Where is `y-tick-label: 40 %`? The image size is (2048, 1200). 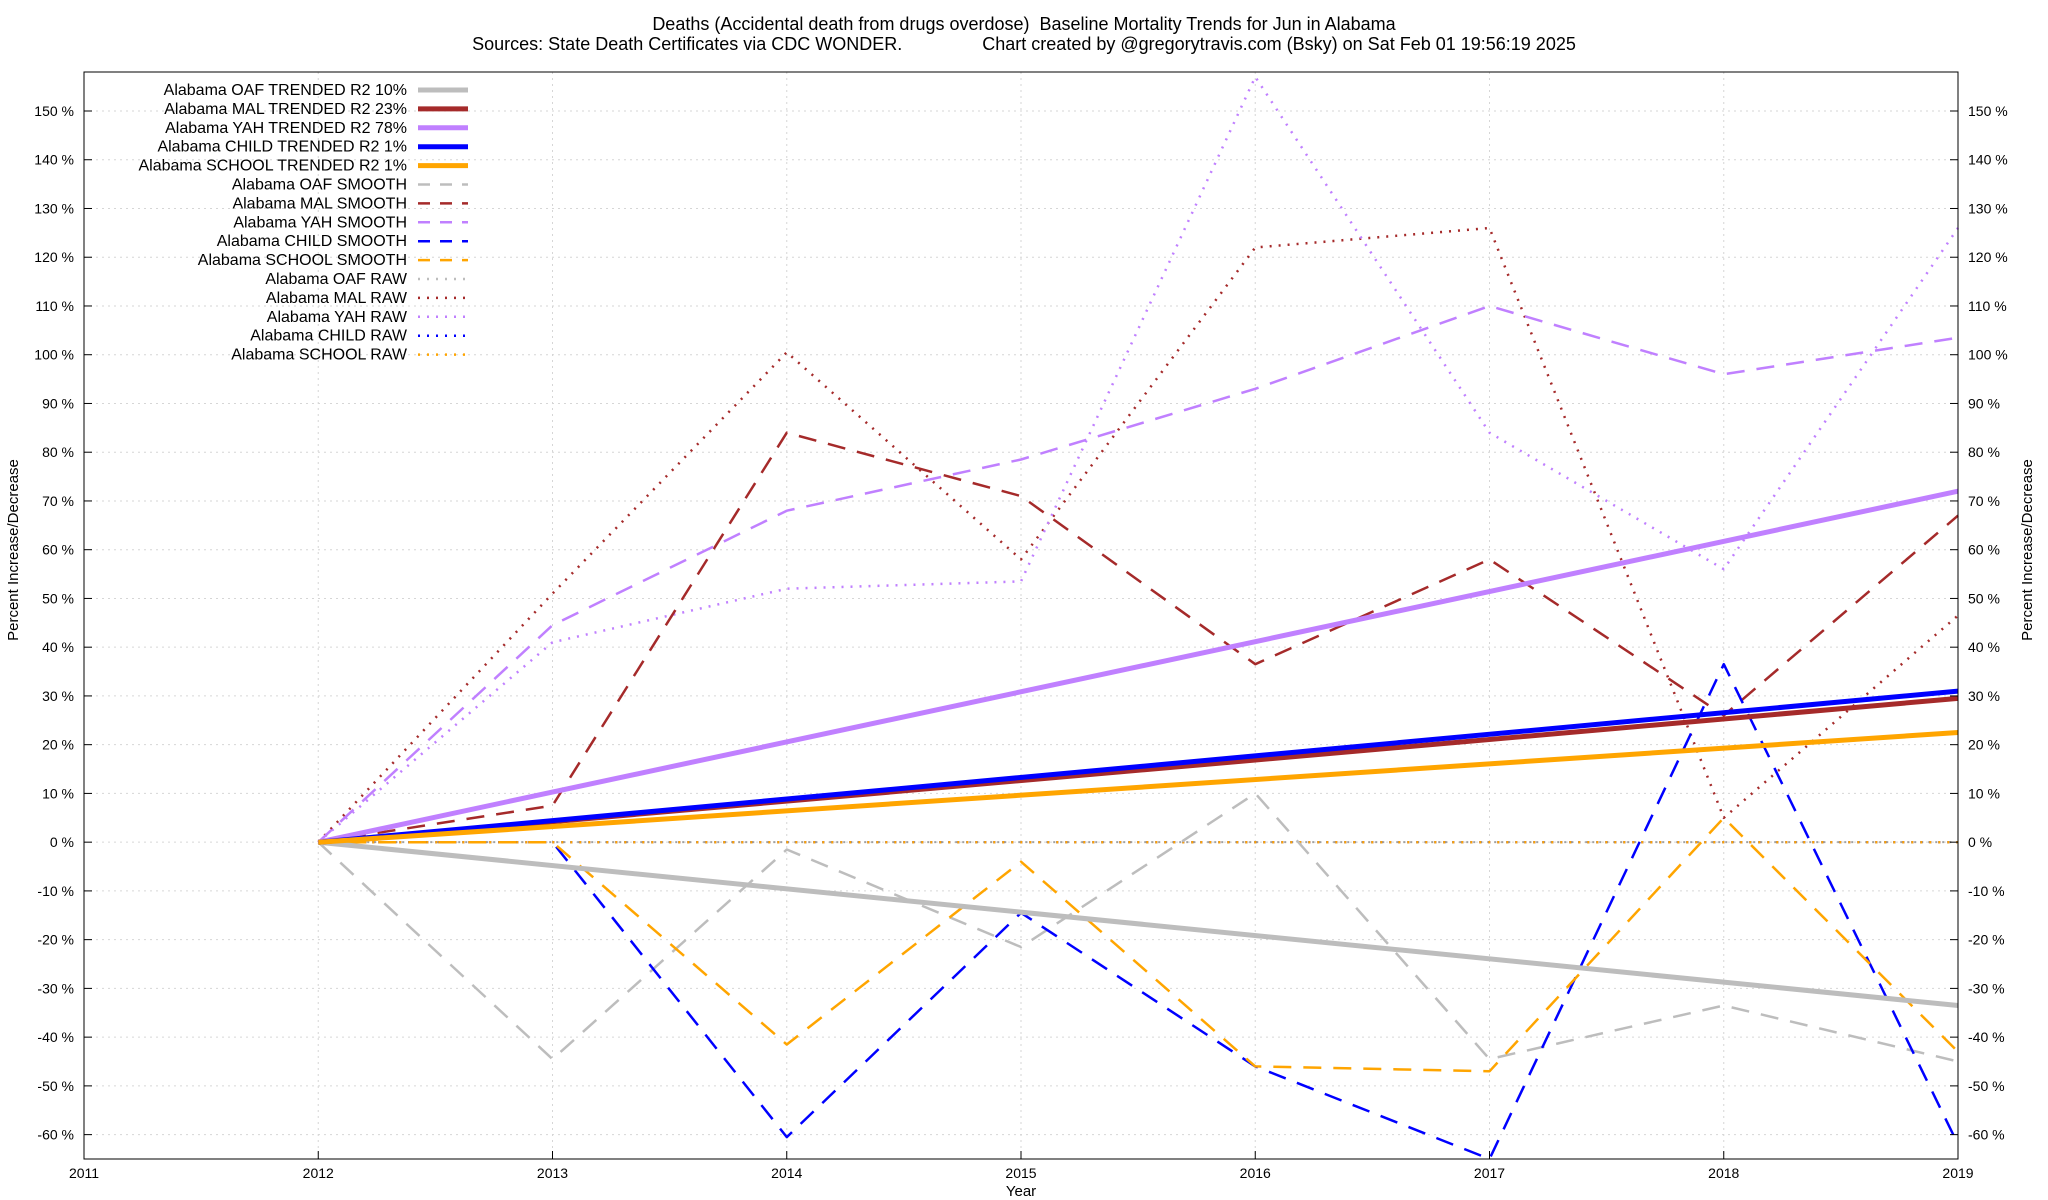 y-tick-label: 40 % is located at coordinates (58, 647).